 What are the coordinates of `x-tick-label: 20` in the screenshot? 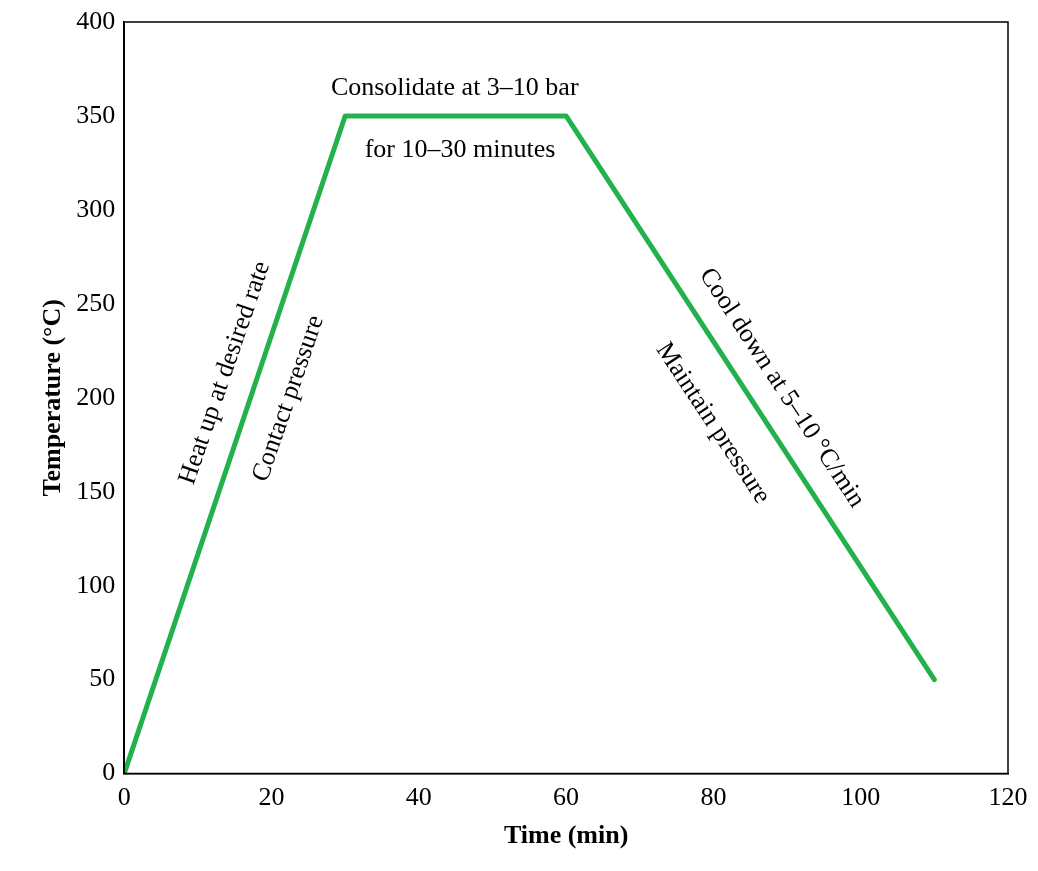 It's located at (271, 797).